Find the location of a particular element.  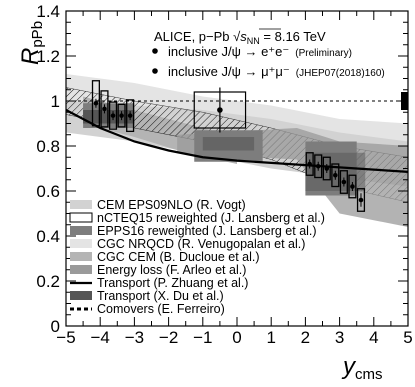

legend-label: Energy loss (F. Arleo et al.) is located at coordinates (171, 270).